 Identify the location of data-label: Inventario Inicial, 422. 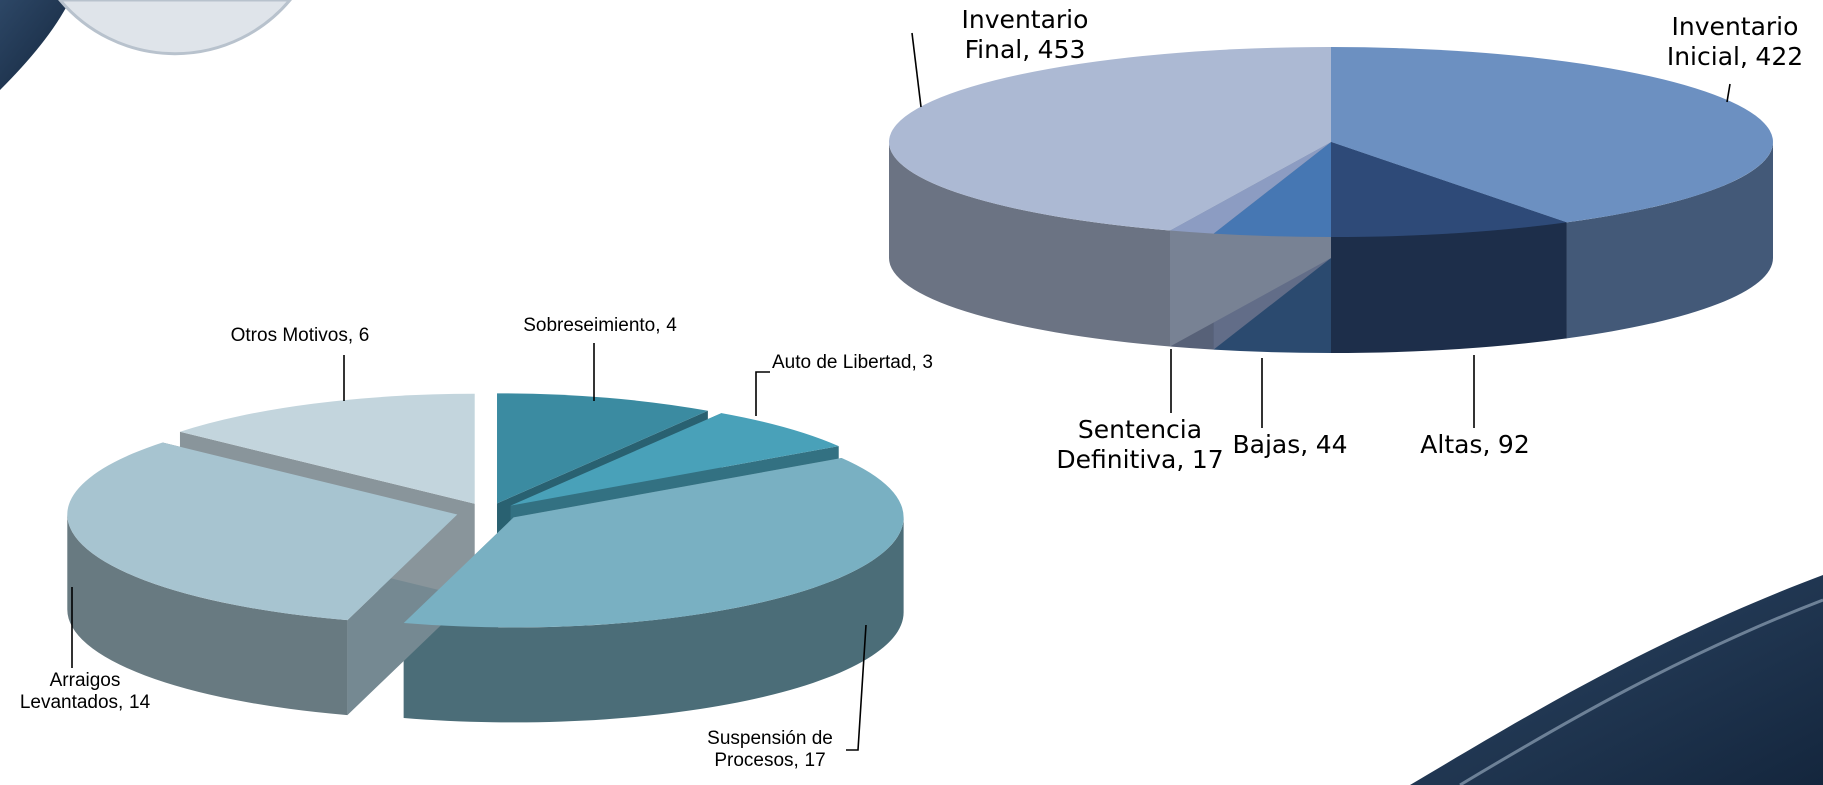
(1735, 41).